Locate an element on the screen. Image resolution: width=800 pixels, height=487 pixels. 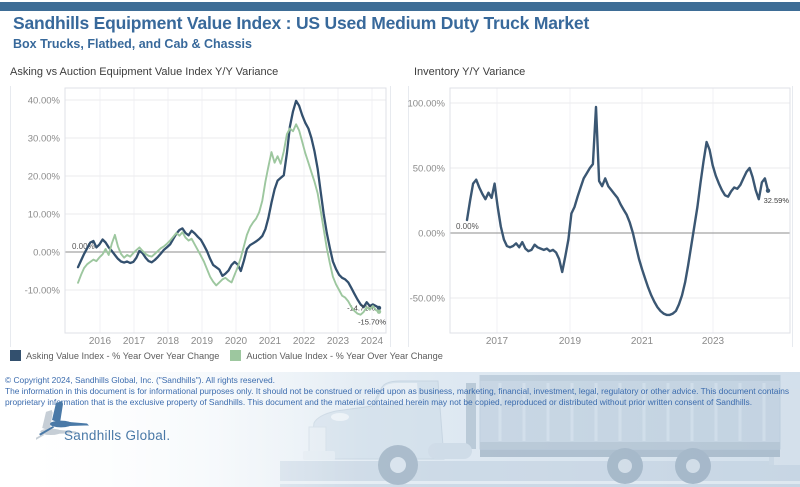
svg-text: 2024 is located at coordinates (372, 341).